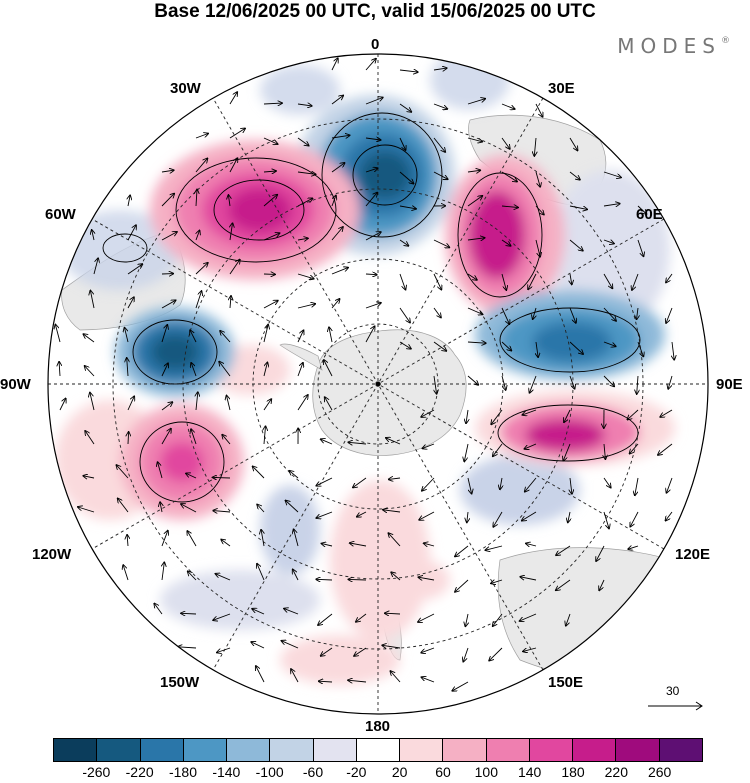 Image resolution: width=750 pixels, height=783 pixels. What do you see at coordinates (561, 88) in the screenshot?
I see `lon-label-30e: 30E` at bounding box center [561, 88].